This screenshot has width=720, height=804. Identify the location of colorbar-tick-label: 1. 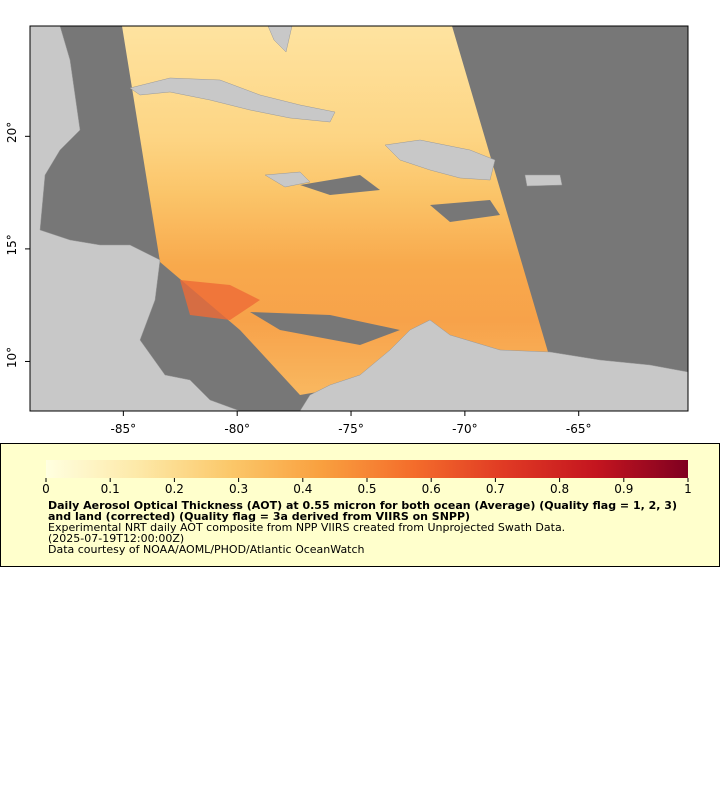
(688, 489).